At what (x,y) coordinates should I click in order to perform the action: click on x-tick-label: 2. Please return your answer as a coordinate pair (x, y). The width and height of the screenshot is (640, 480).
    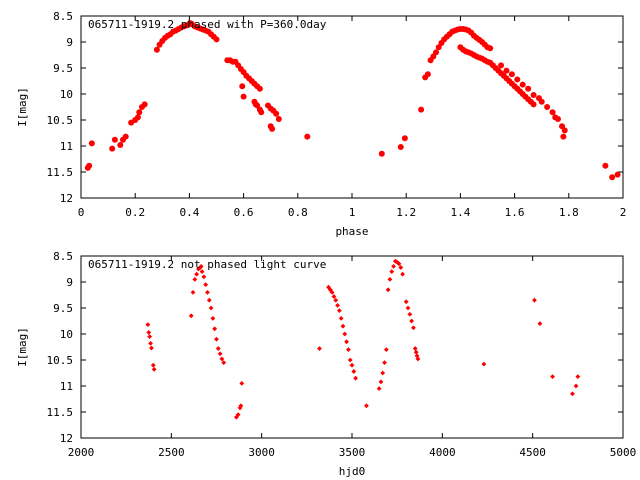
    Looking at the image, I should click on (623, 212).